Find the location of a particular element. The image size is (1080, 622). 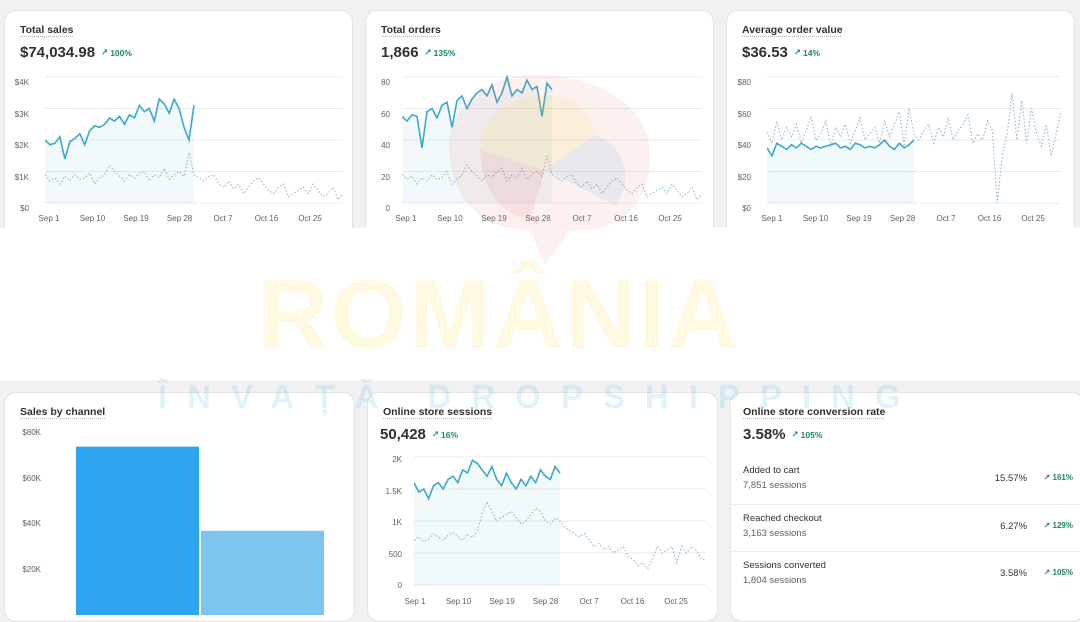

trend-badge: ↗ 105% is located at coordinates (807, 434).